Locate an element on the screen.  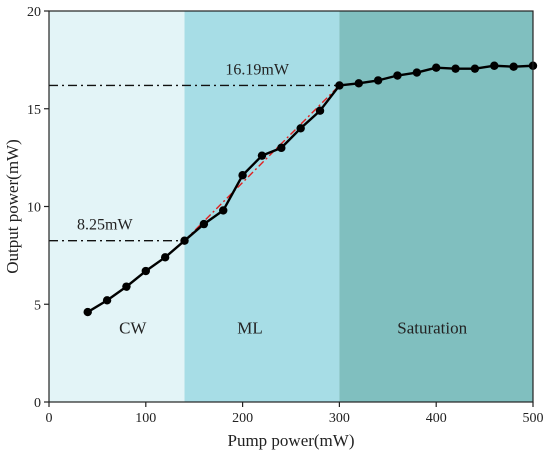
x-tick-label: 0 is located at coordinates (49, 418).